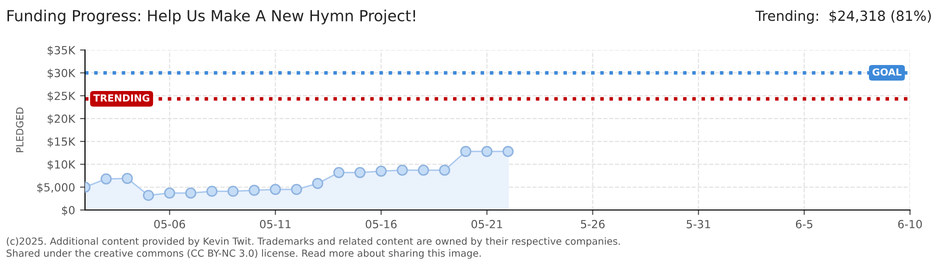  Describe the element at coordinates (592, 224) in the screenshot. I see `x-tick-label: 5-26` at that location.